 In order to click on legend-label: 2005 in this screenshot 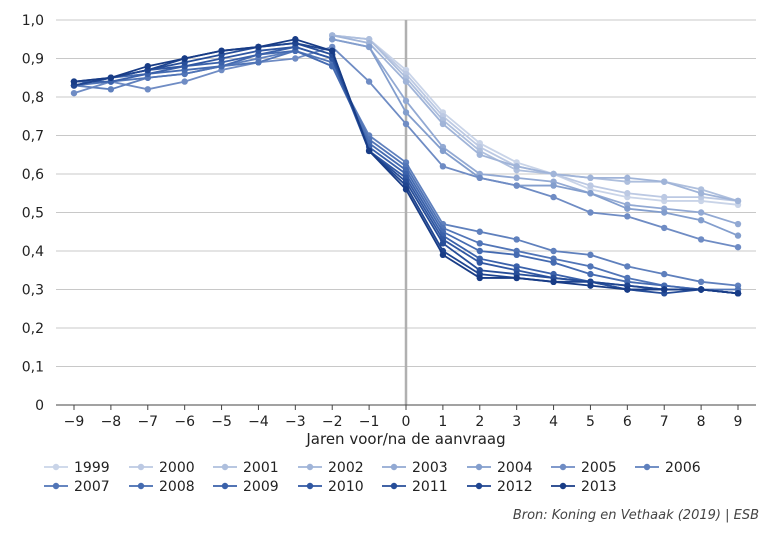, I will do `click(599, 468)`.